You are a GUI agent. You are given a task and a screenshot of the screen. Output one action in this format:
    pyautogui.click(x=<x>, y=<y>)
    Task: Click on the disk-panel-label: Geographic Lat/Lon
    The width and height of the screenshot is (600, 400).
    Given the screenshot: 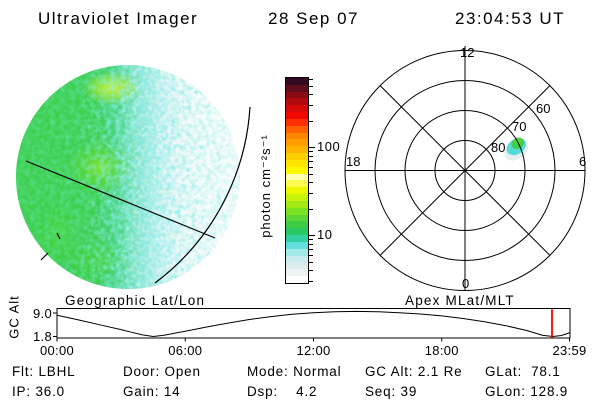 What is the action you would take?
    pyautogui.click(x=135, y=300)
    